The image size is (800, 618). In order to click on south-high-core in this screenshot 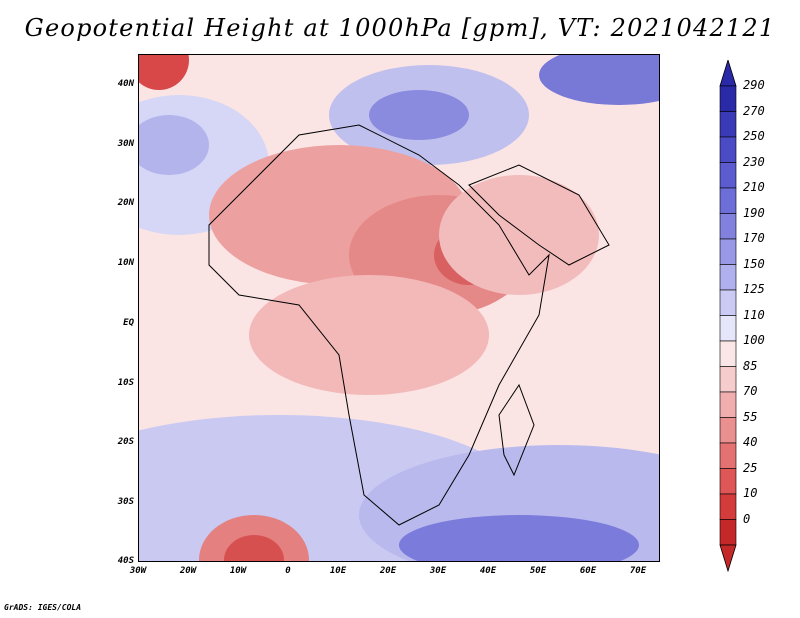, I will do `click(519, 538)`.